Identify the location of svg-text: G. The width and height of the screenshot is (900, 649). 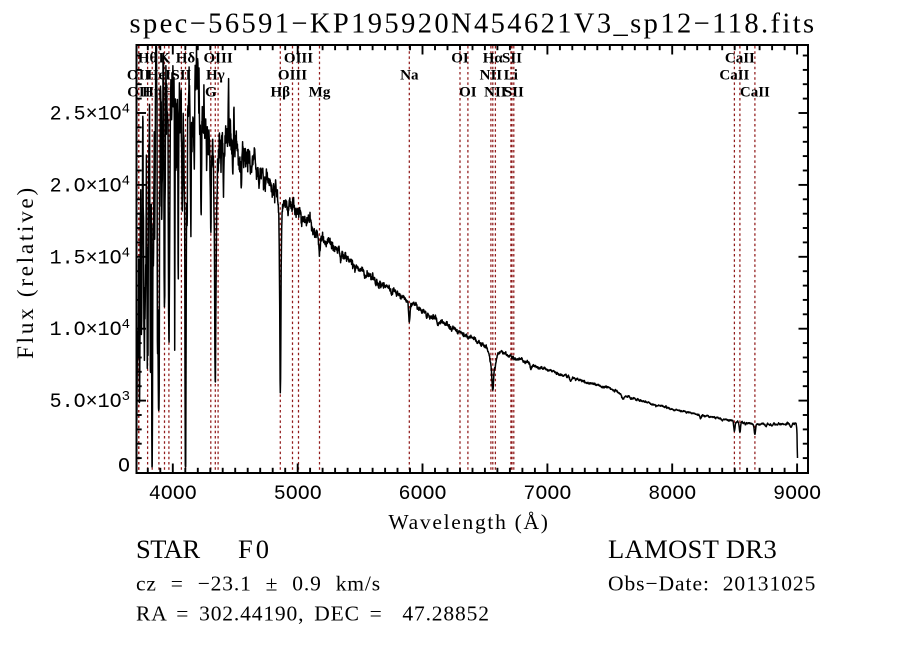
(211, 93).